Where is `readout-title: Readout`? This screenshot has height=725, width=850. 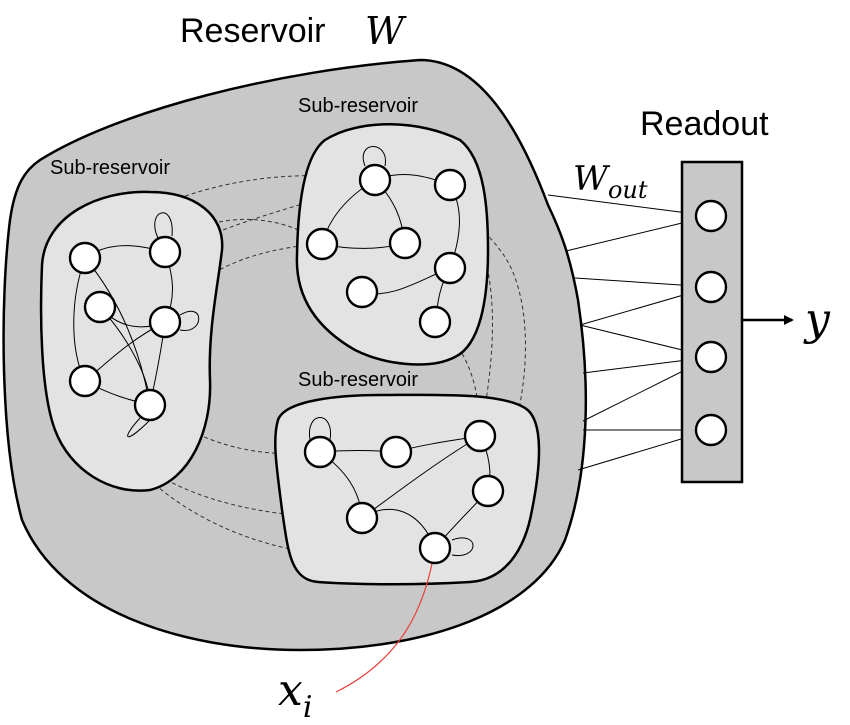
readout-title: Readout is located at coordinates (704, 124).